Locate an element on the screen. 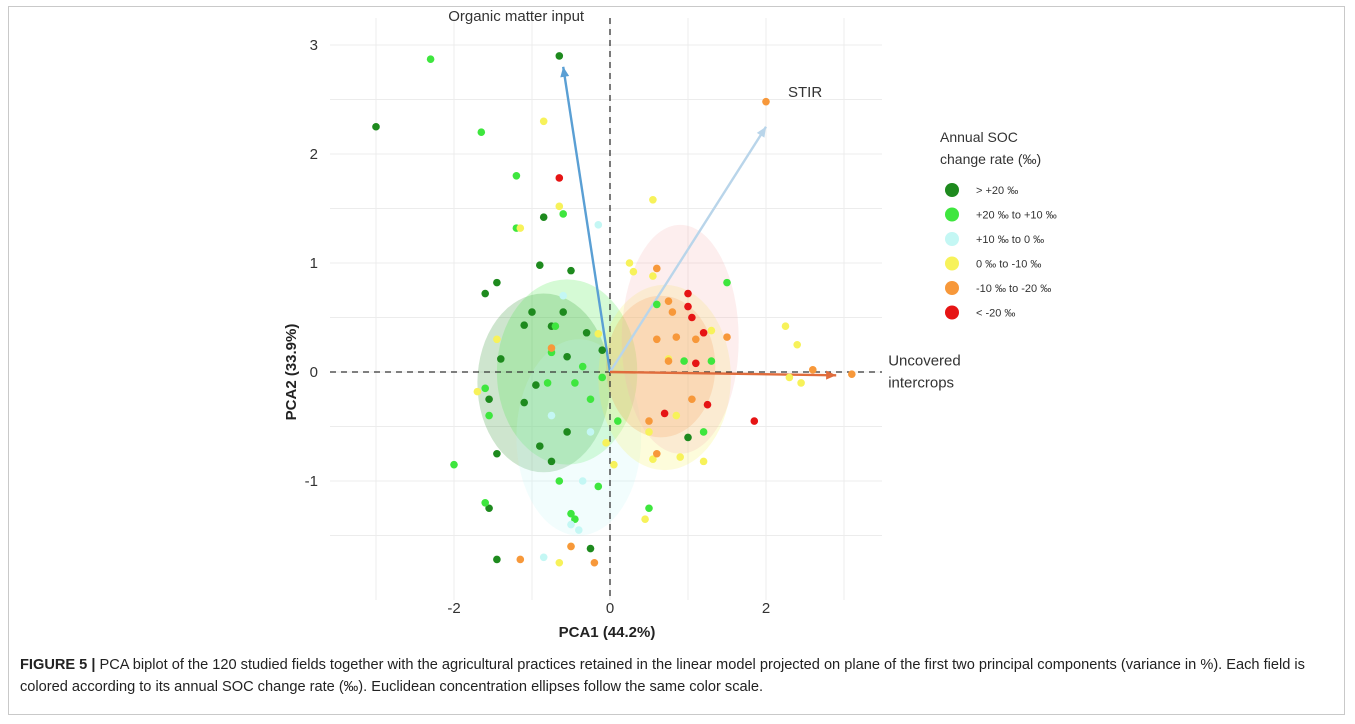 The height and width of the screenshot is (724, 1355). legend-label: < -20 ‰ is located at coordinates (995, 314).